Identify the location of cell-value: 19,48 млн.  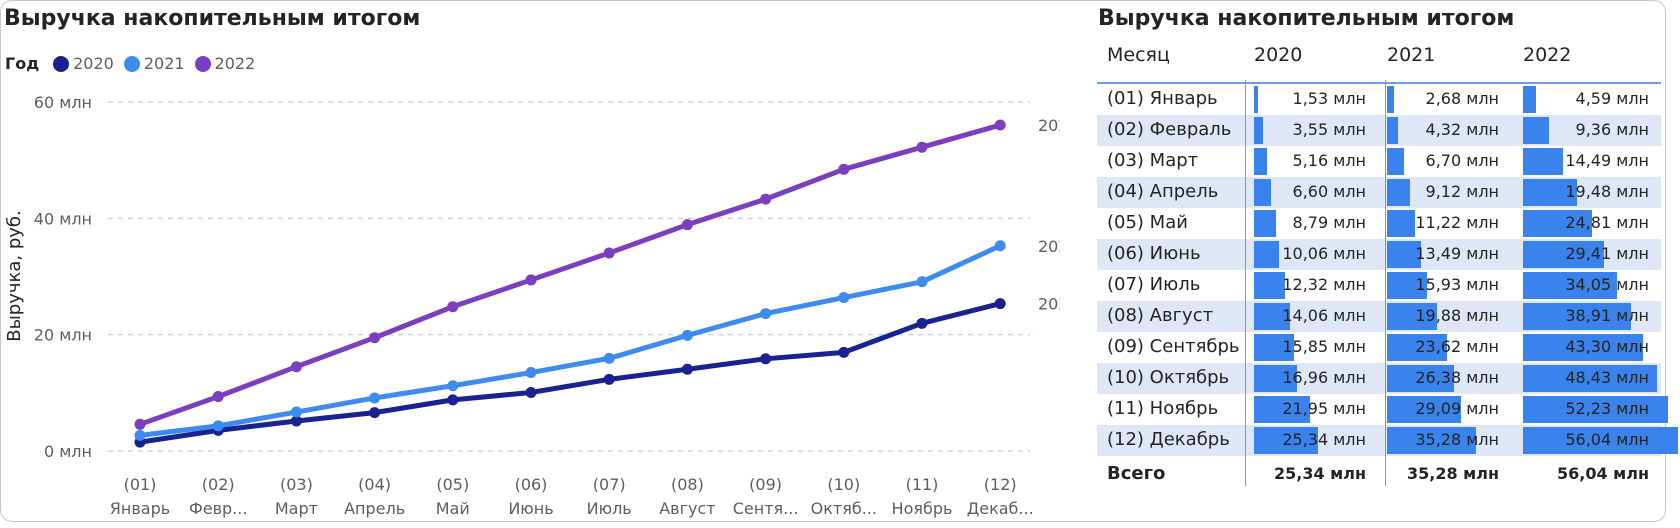
(1607, 191).